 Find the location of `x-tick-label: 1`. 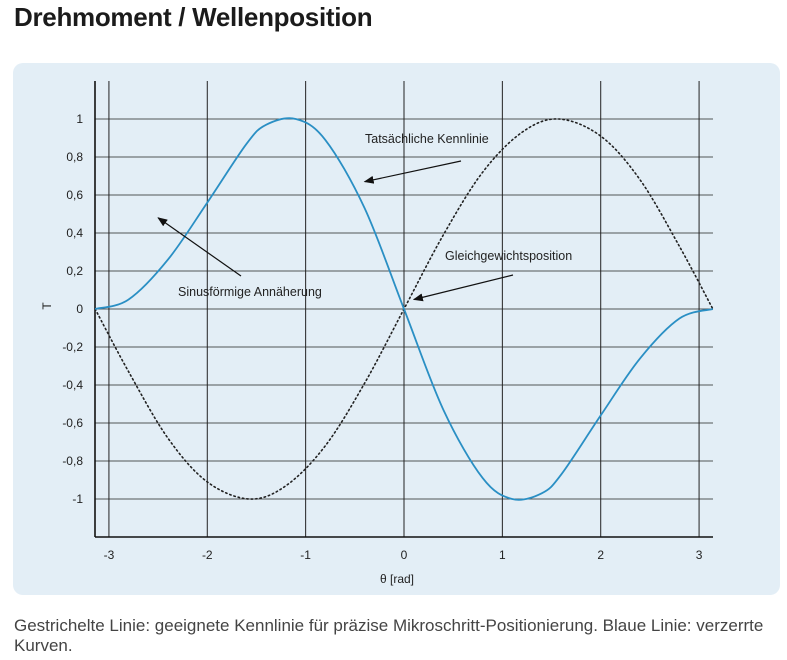

x-tick-label: 1 is located at coordinates (502, 555).